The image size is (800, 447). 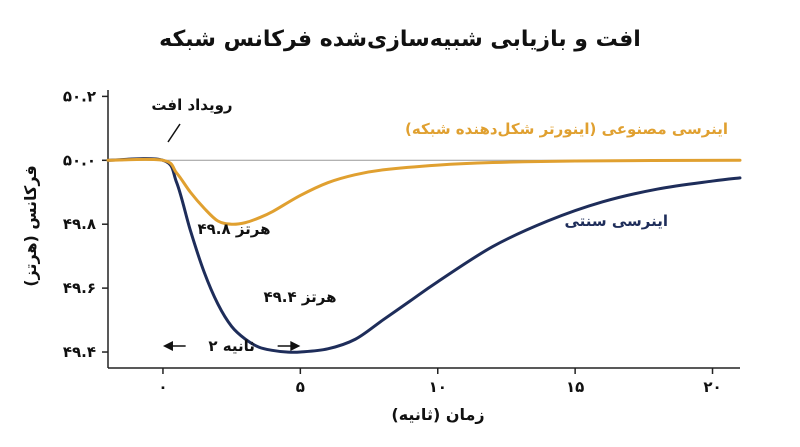 What do you see at coordinates (566, 129) in the screenshot?
I see `annotation-synthetic-label: اینرسی مصنوعی (اینورتر شکل‌دهنده شبکه)` at bounding box center [566, 129].